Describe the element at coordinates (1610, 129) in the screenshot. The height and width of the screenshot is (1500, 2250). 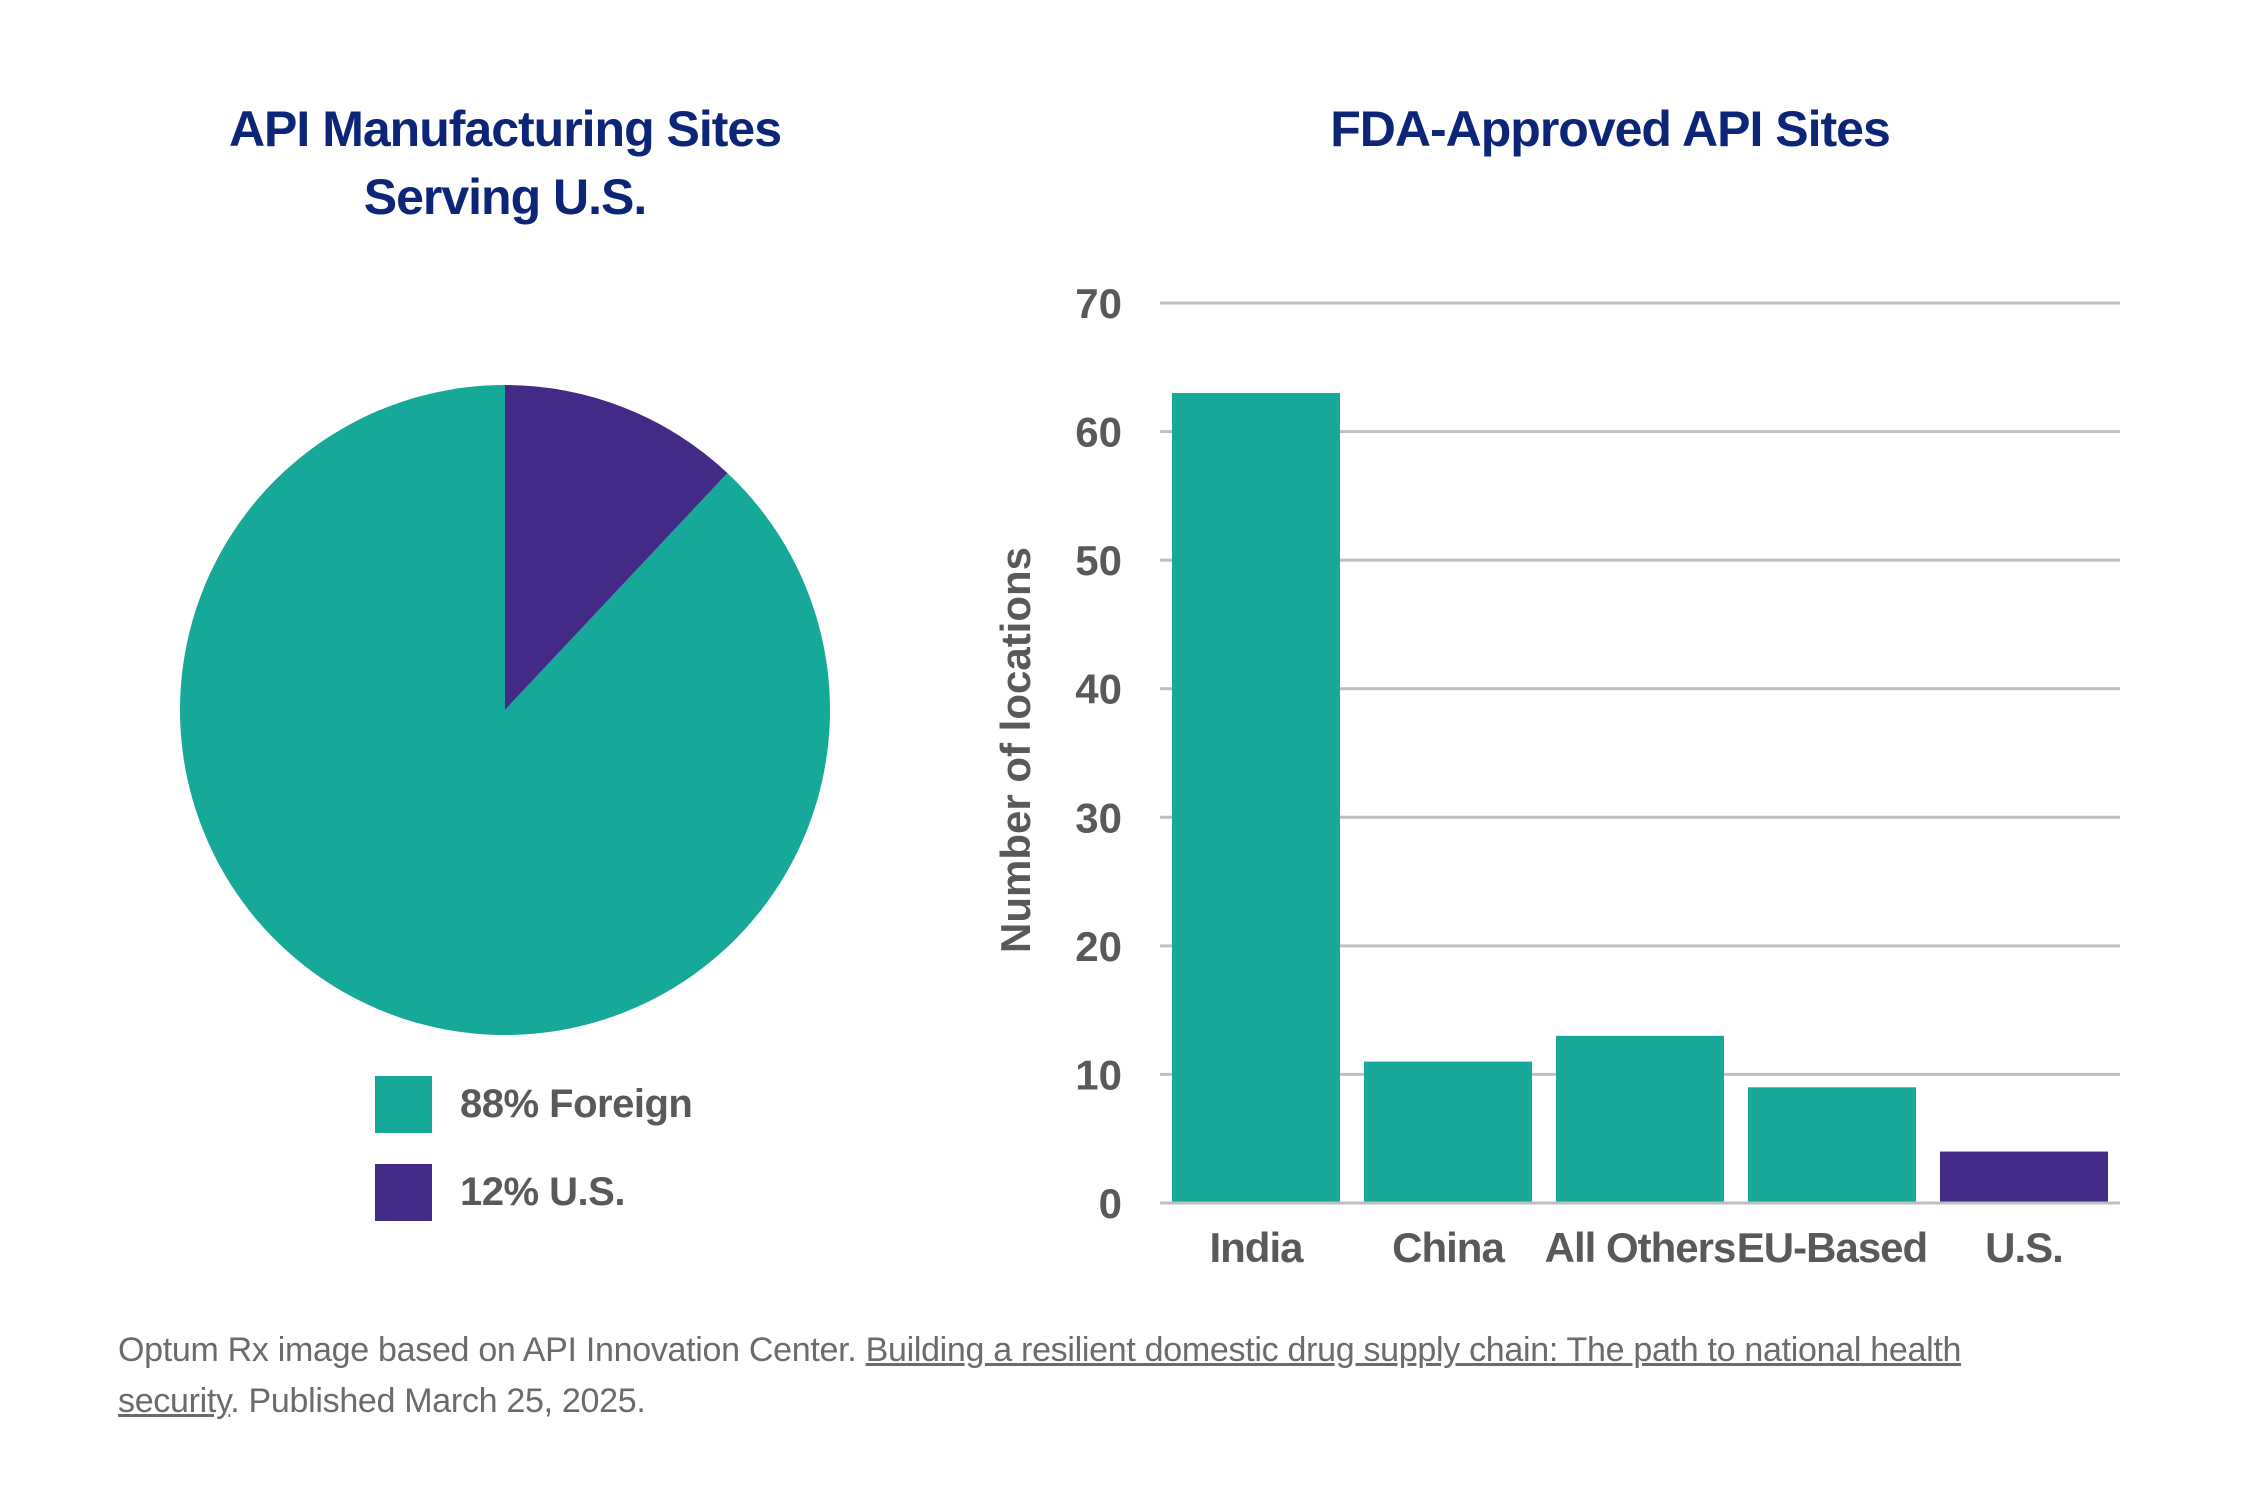
I see `bar-chart-title: FDA-Approved API Sites` at that location.